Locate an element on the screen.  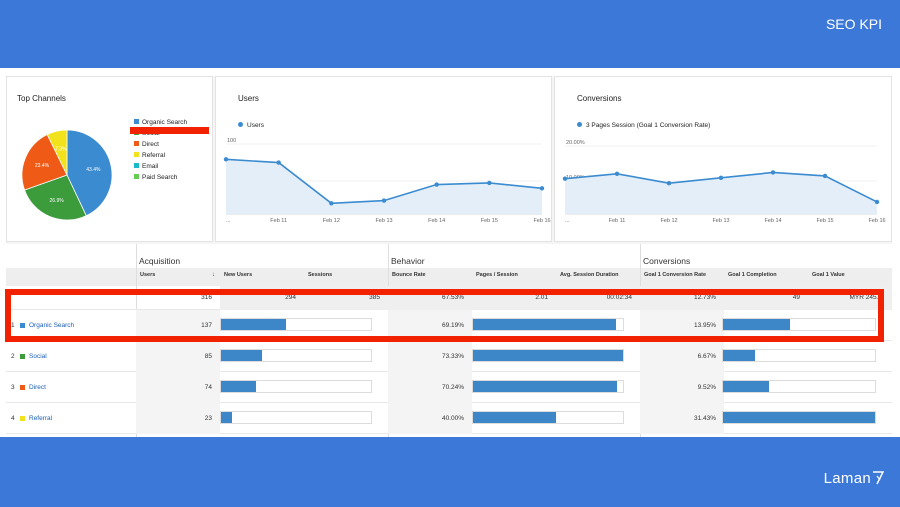
goal-completion-bar-track is located at coordinates (799, 324).